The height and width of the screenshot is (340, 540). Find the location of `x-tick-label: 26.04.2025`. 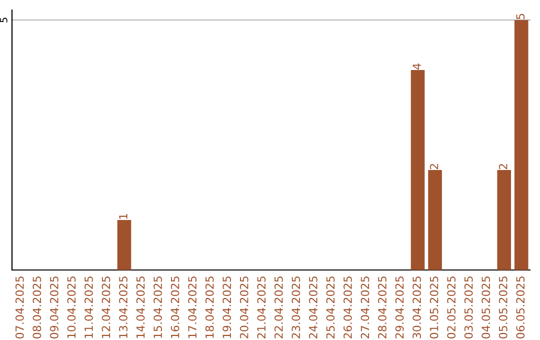

x-tick-label: 26.04.2025 is located at coordinates (348, 307).